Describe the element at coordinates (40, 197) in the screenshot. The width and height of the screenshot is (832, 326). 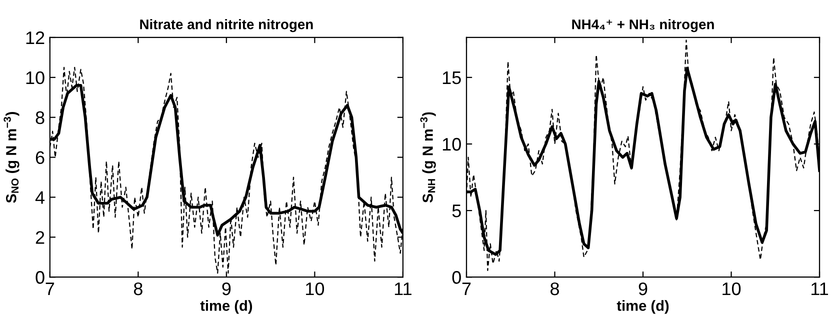
I see `y-tick-label: 4` at that location.